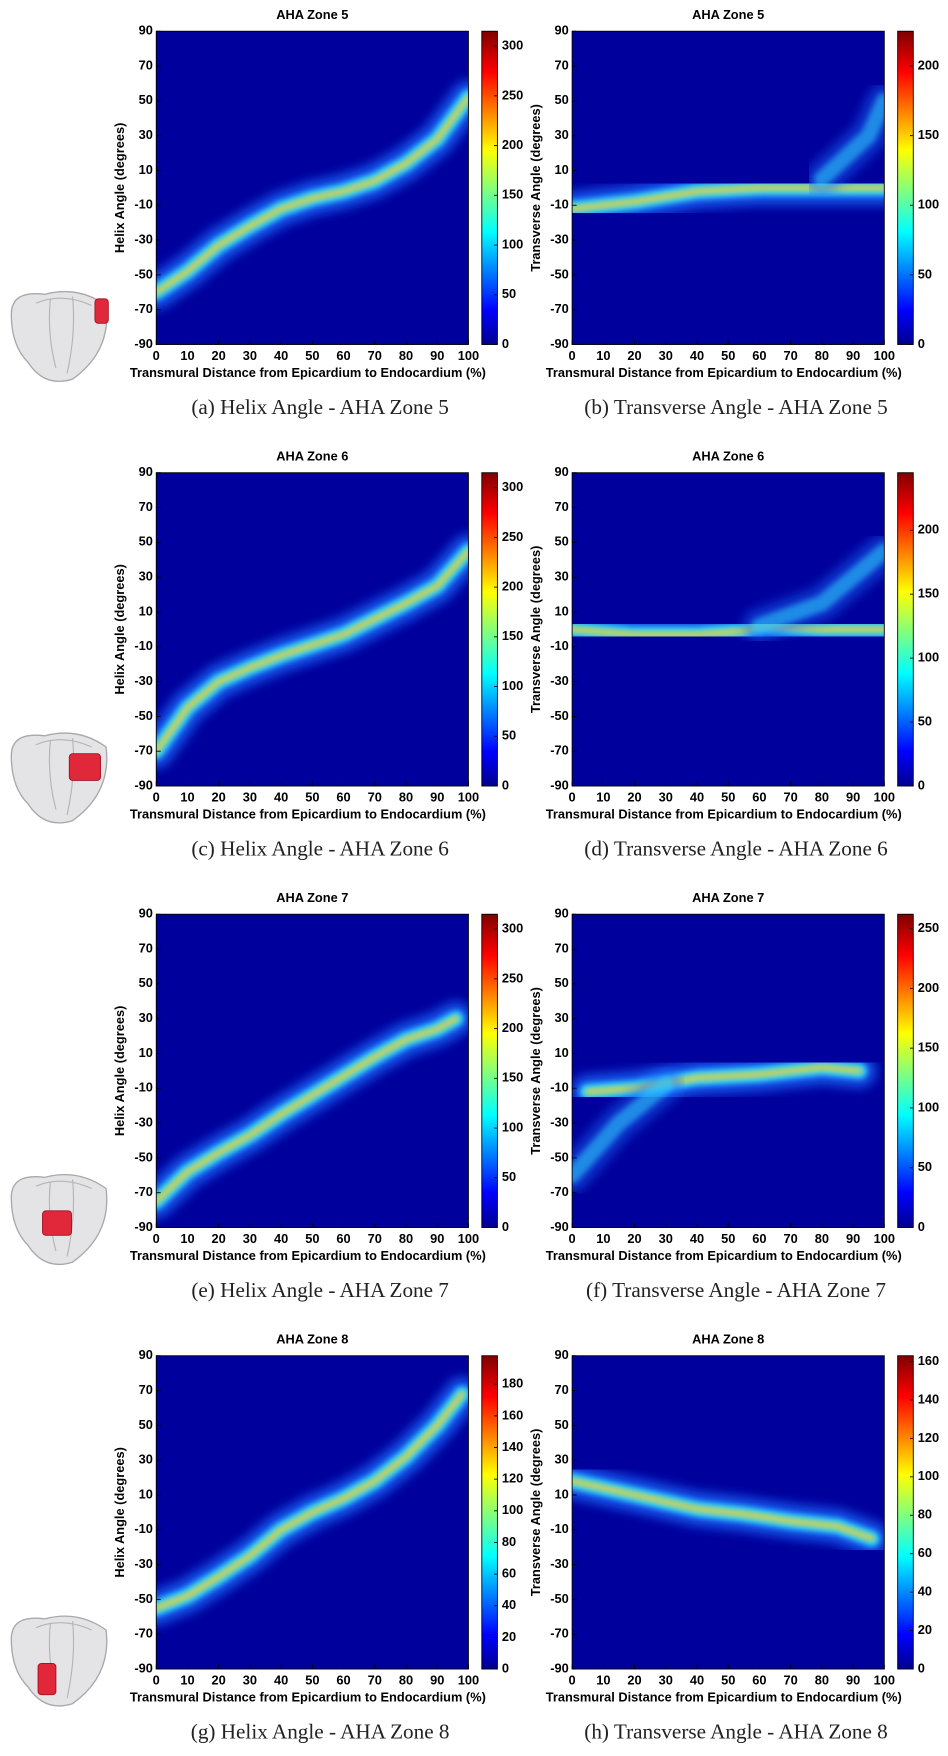  Describe the element at coordinates (728, 897) in the screenshot. I see `chart-title: AHA Zone 7` at that location.